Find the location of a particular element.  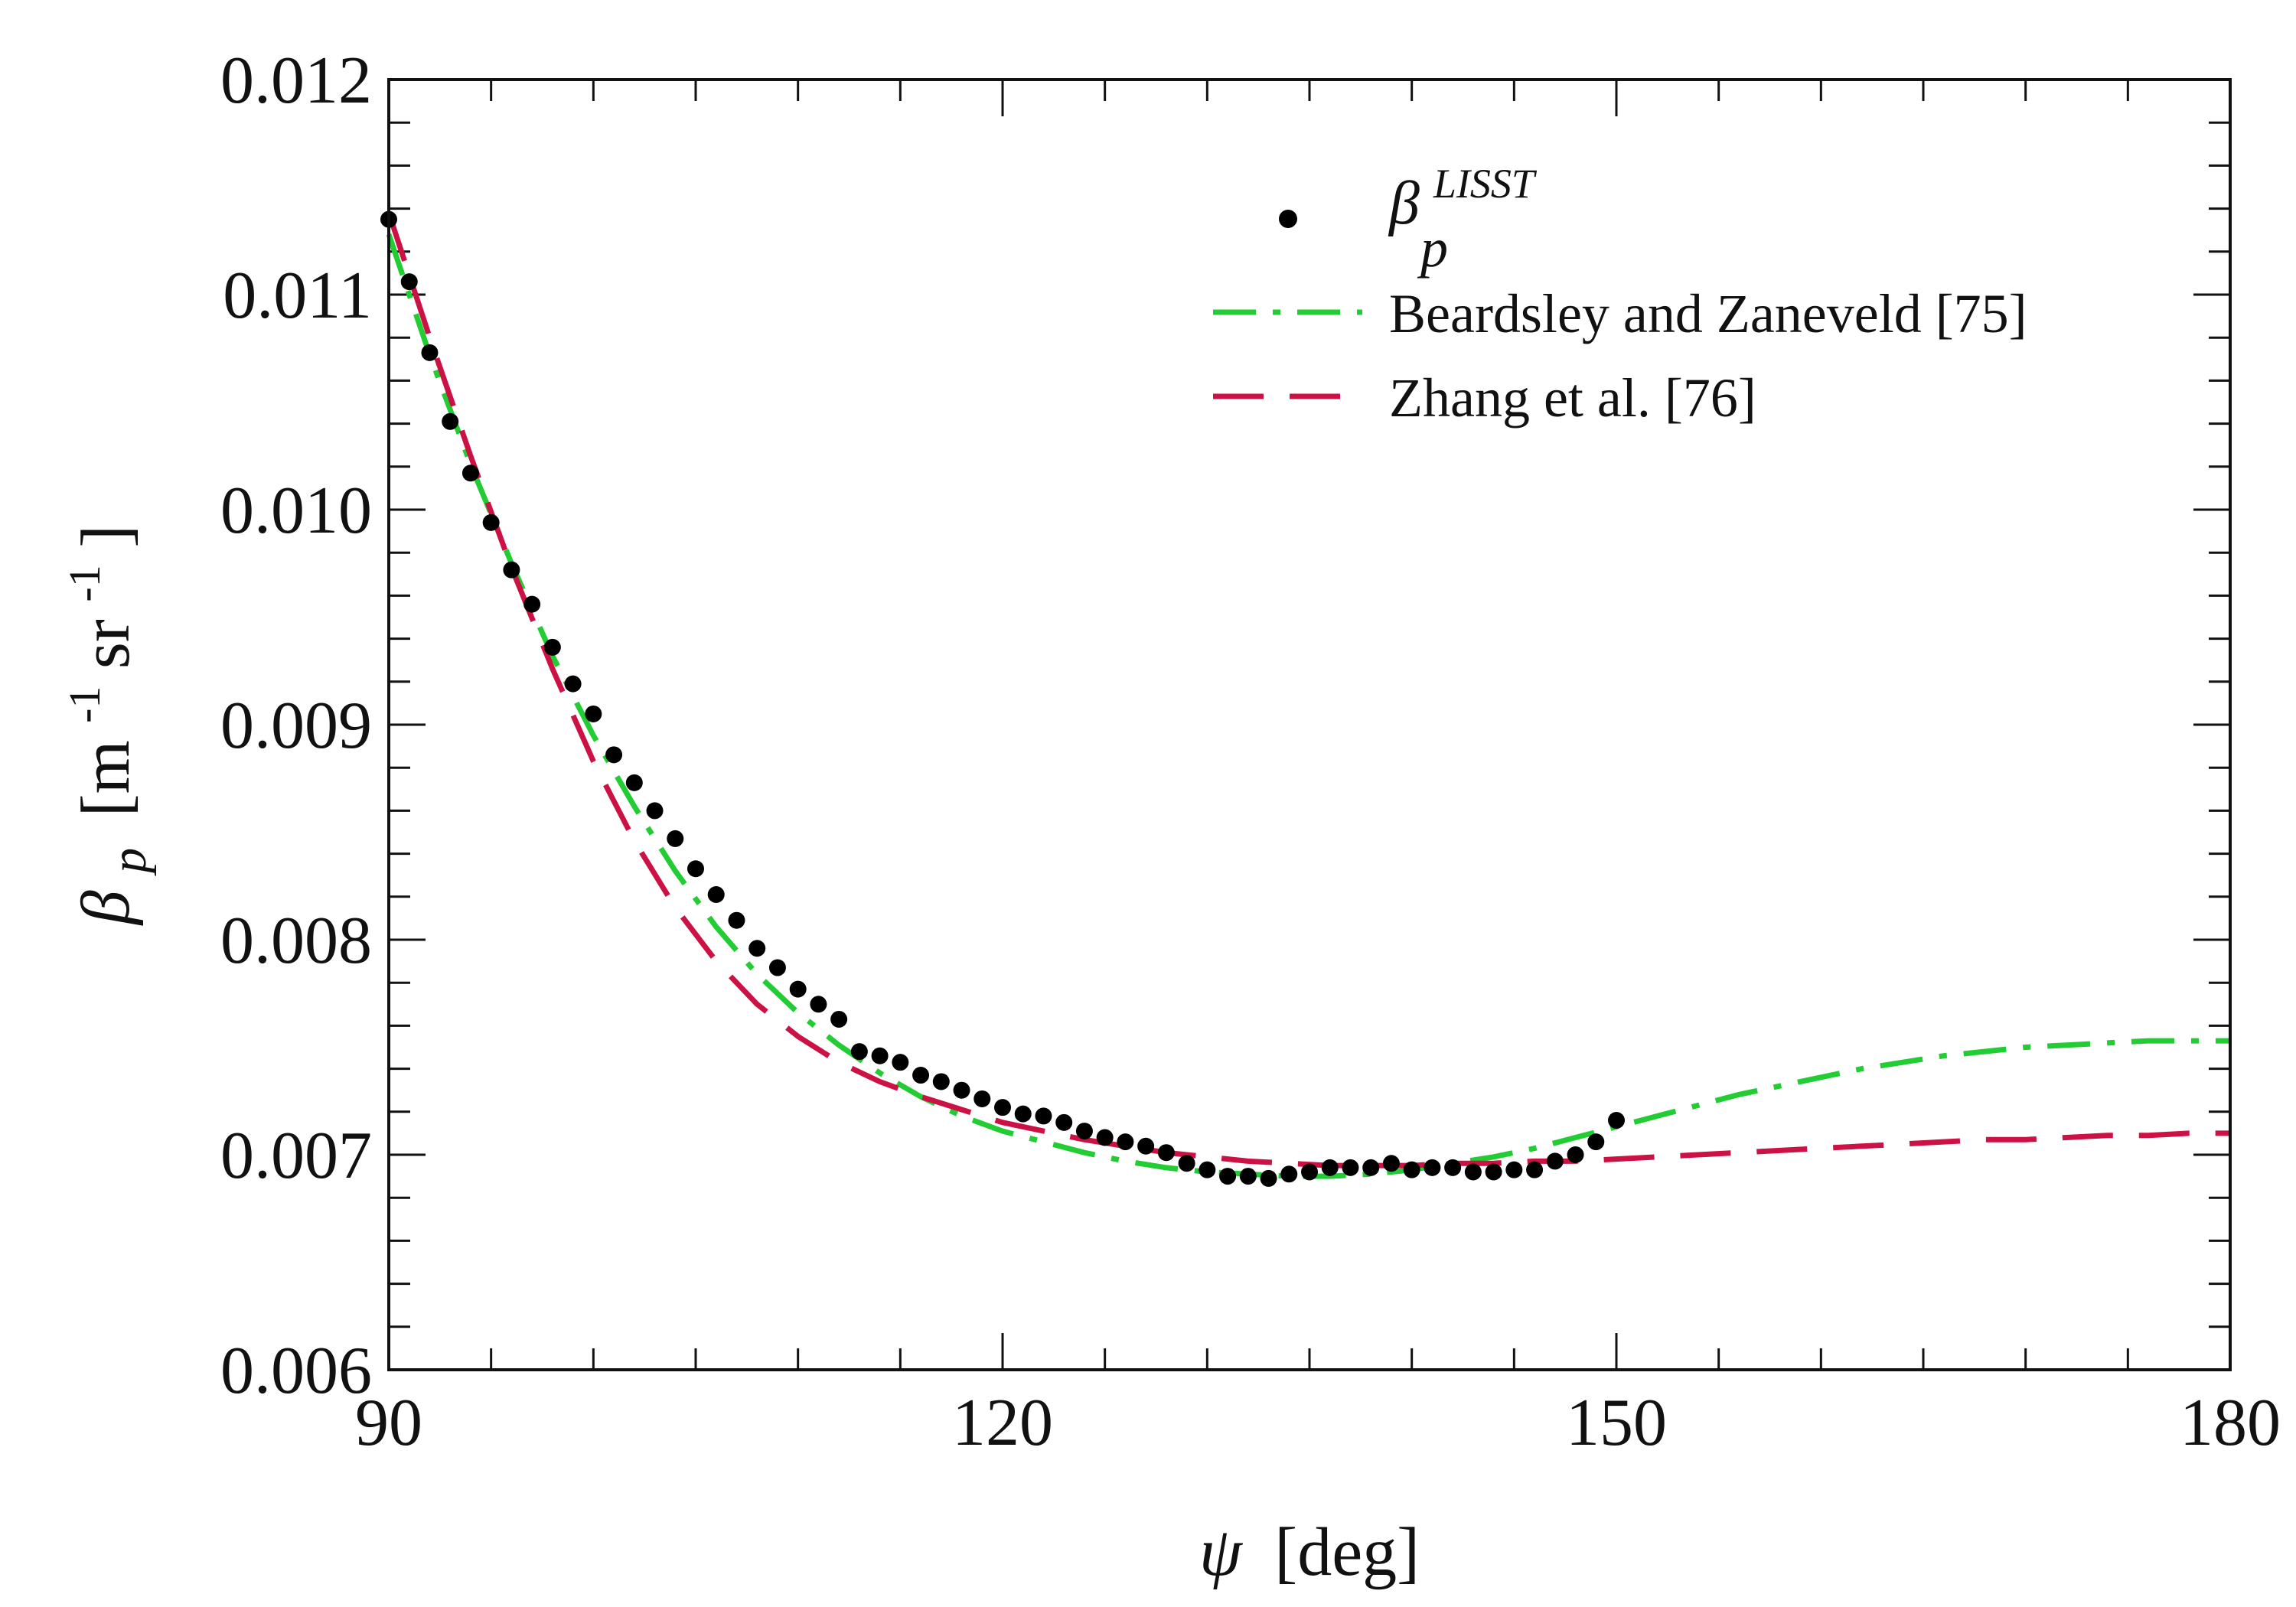

y-axis-unit-close: ] is located at coordinates (106, 536).